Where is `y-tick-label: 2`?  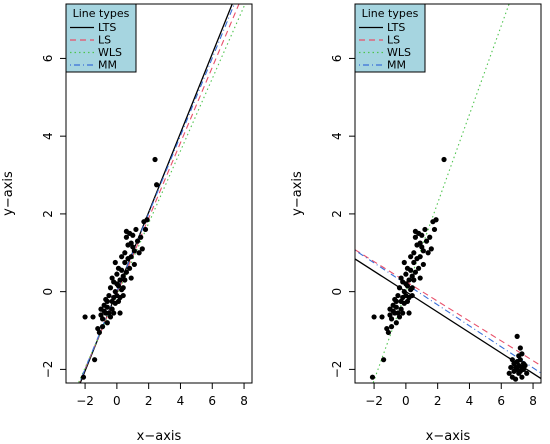
y-tick-label: 2 is located at coordinates (337, 214).